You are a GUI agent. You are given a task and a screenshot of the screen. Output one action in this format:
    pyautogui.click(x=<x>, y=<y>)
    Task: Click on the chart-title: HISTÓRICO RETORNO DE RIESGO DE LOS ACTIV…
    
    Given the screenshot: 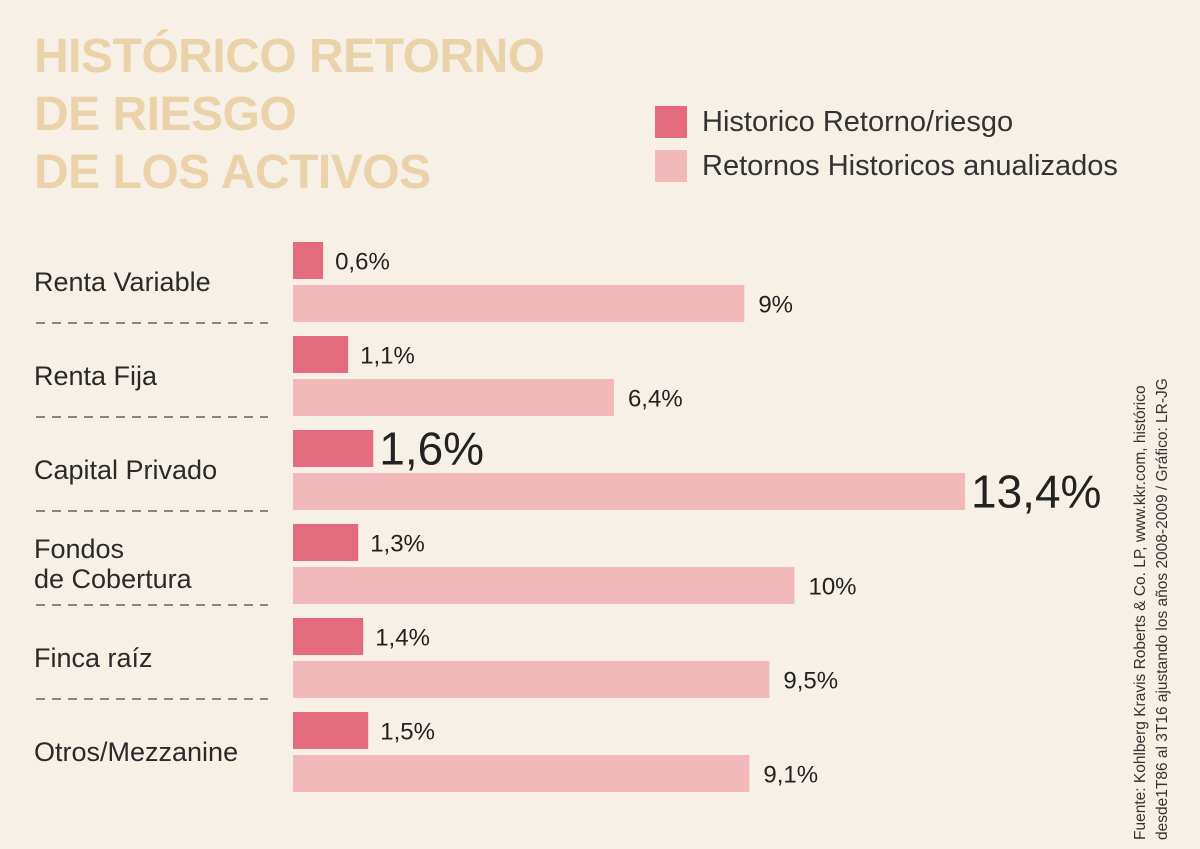 What is the action you would take?
    pyautogui.click(x=289, y=115)
    